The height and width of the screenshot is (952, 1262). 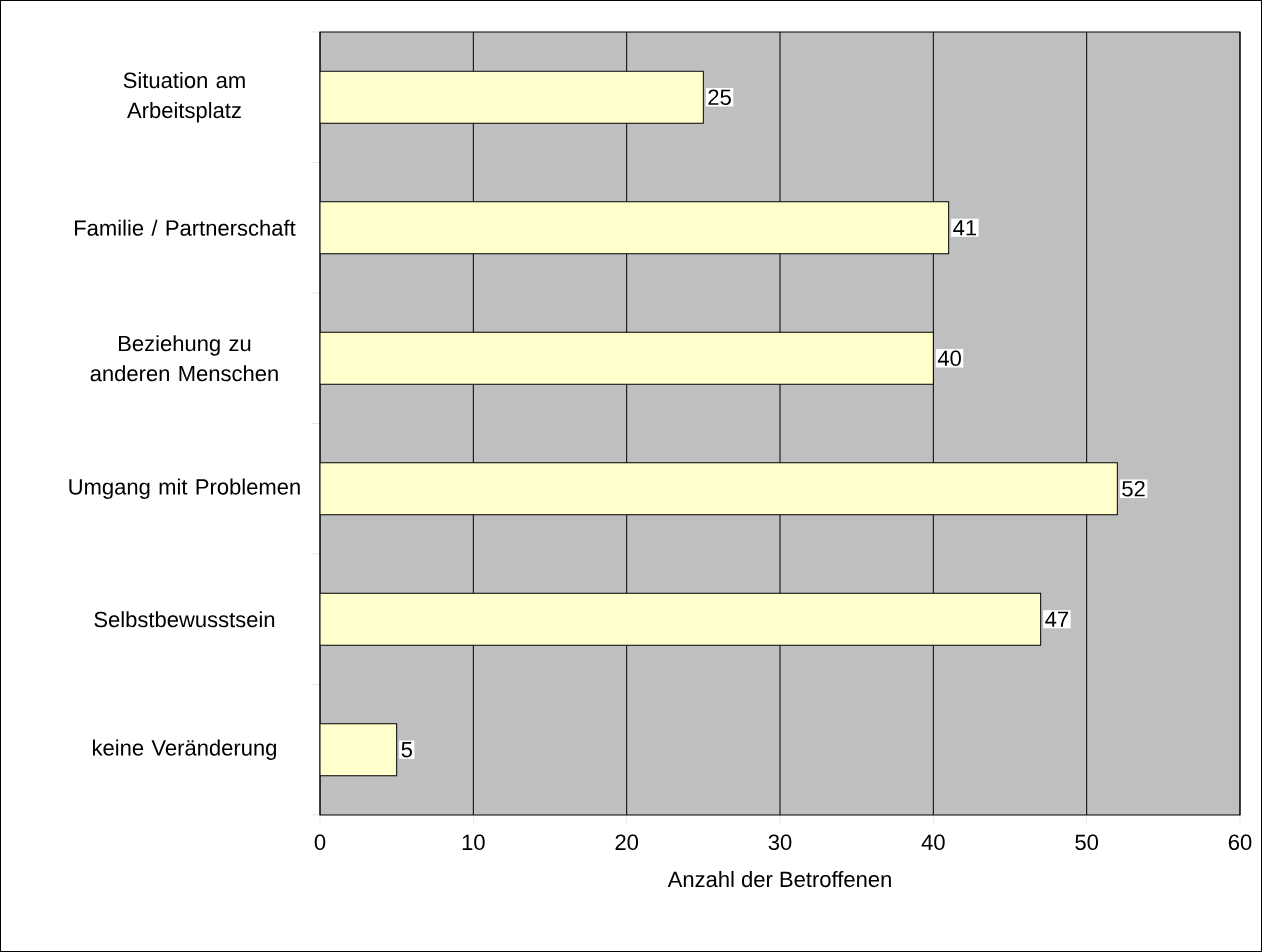 I want to click on y-tick-label: keine Veränderung, so click(x=184, y=749).